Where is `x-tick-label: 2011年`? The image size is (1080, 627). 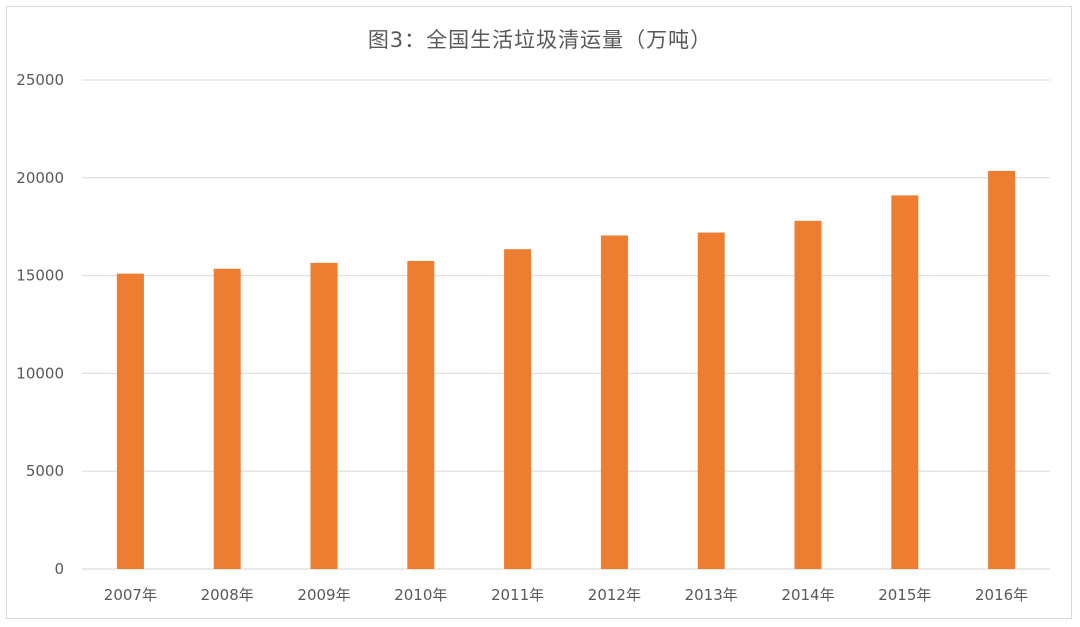
x-tick-label: 2011年 is located at coordinates (517, 595).